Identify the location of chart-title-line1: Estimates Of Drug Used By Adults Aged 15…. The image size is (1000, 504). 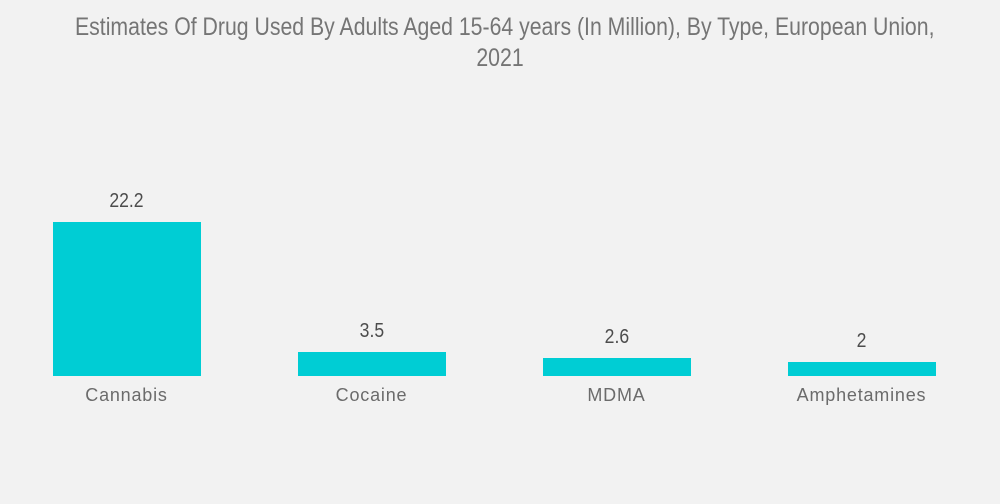
(505, 27).